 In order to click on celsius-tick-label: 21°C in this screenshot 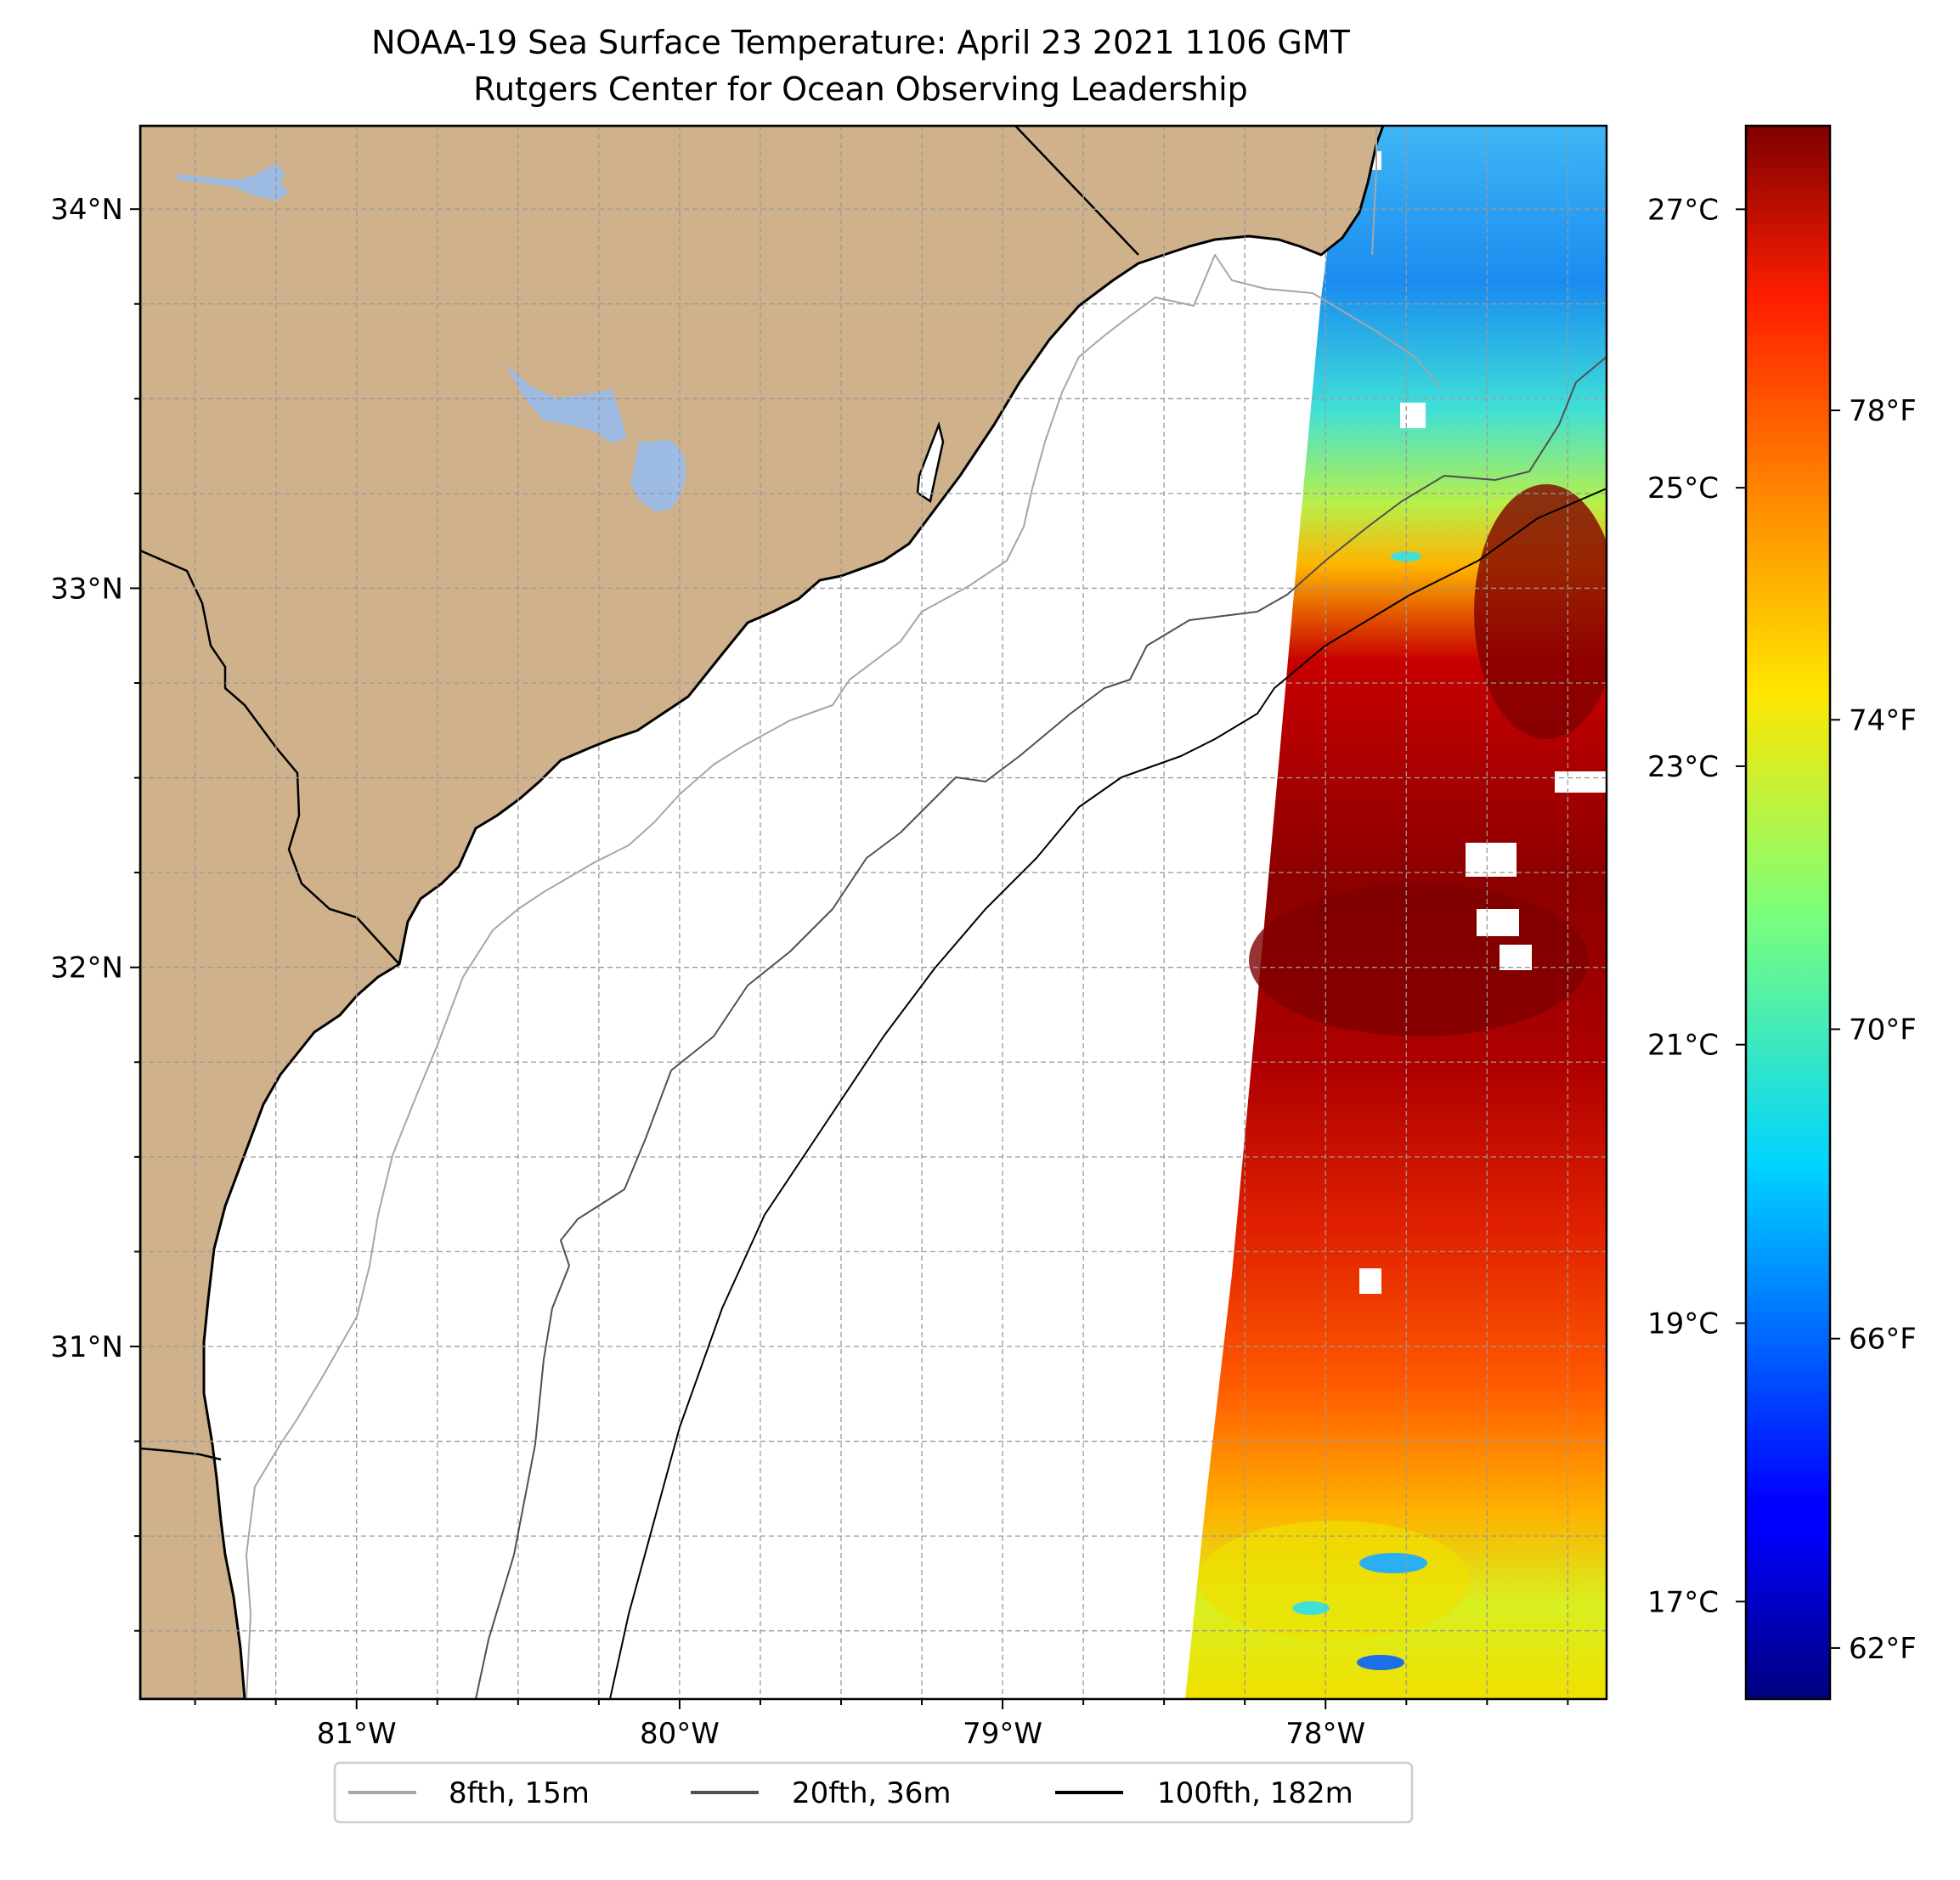, I will do `click(1683, 1046)`.